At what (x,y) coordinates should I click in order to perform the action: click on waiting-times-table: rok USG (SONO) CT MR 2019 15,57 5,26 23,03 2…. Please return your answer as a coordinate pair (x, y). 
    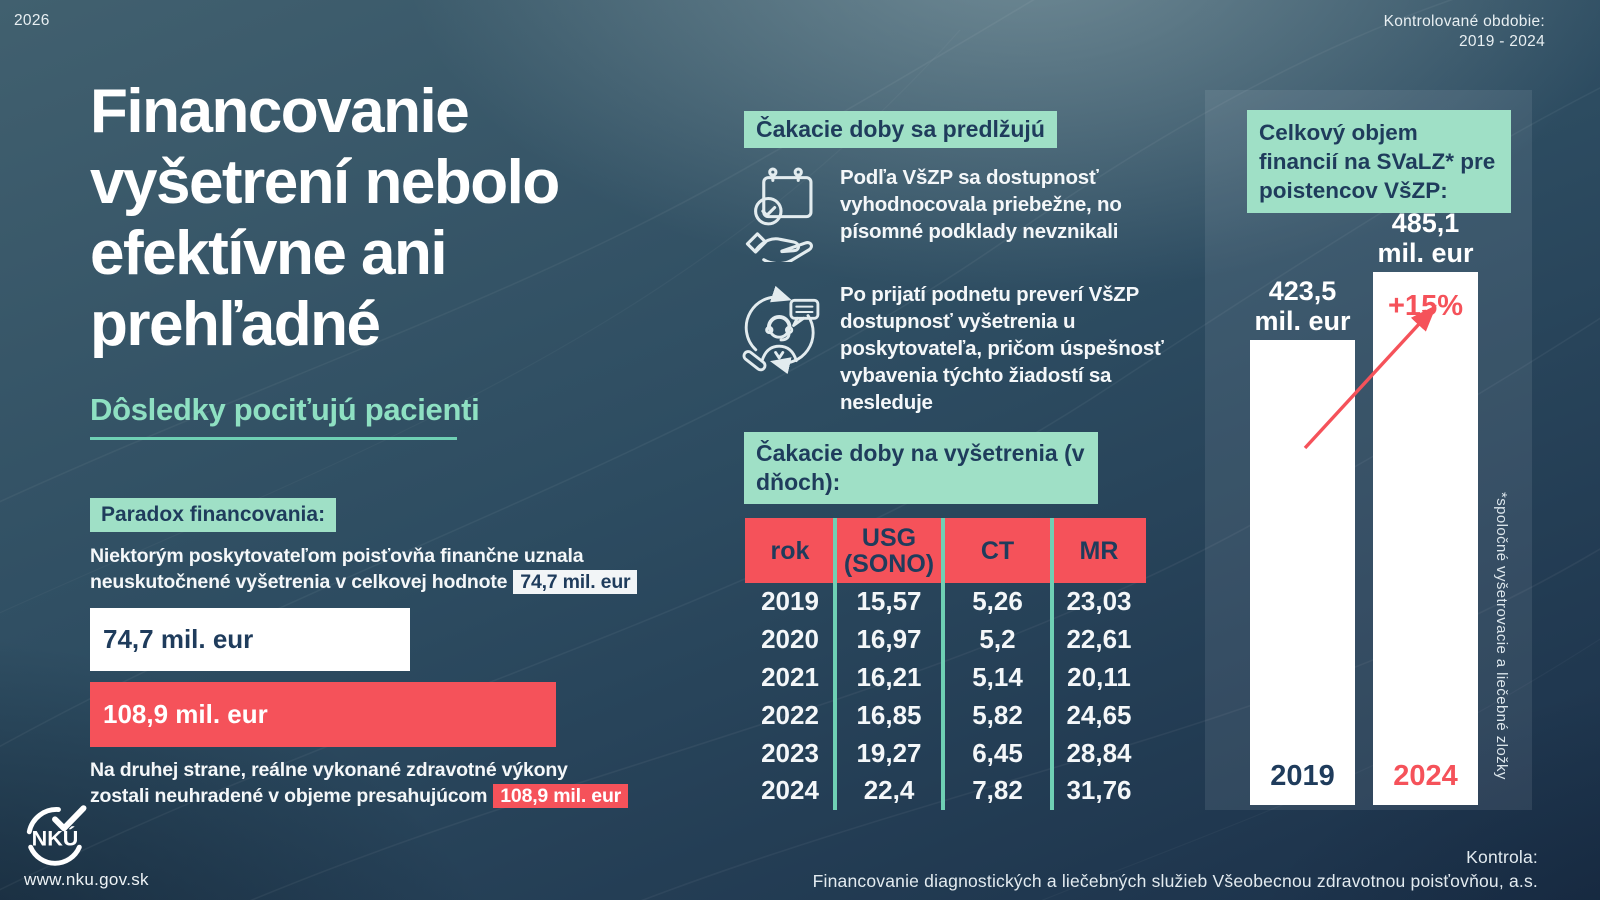
    Looking at the image, I should click on (945, 664).